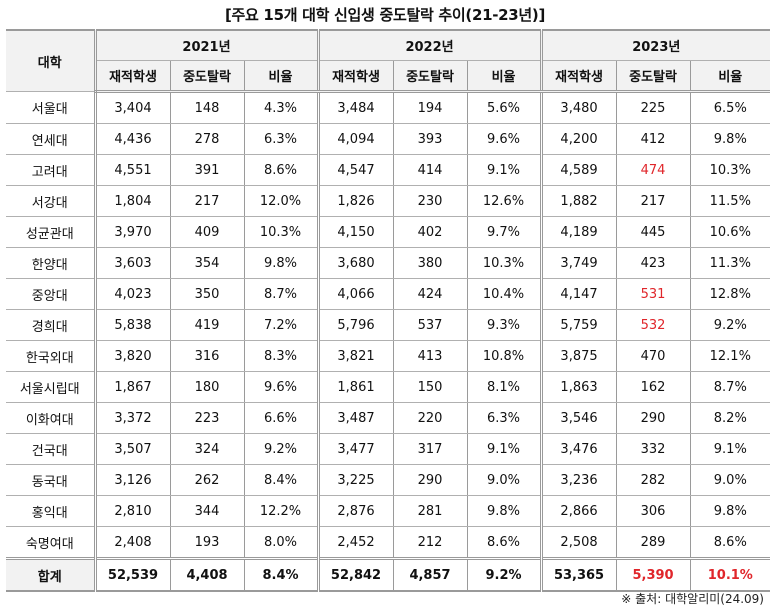 This screenshot has width=770, height=610. Describe the element at coordinates (653, 325) in the screenshot. I see `cell-dropout-2023: 532` at that location.